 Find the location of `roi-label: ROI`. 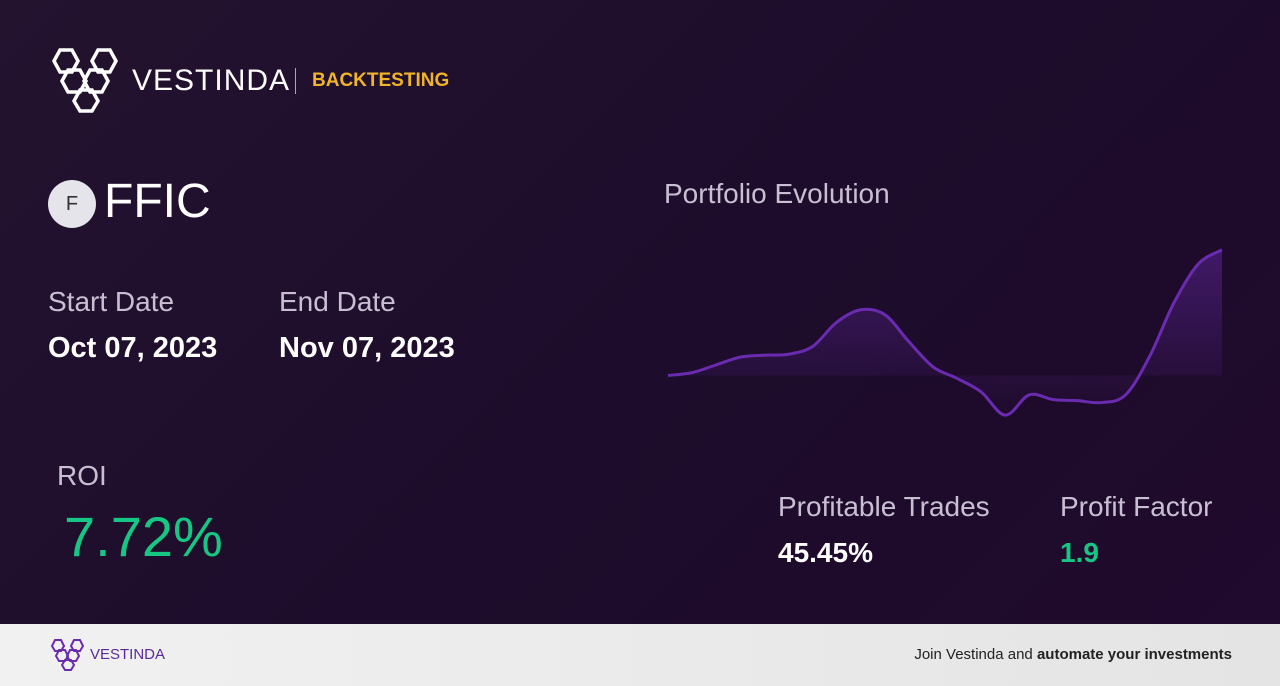

roi-label: ROI is located at coordinates (82, 475).